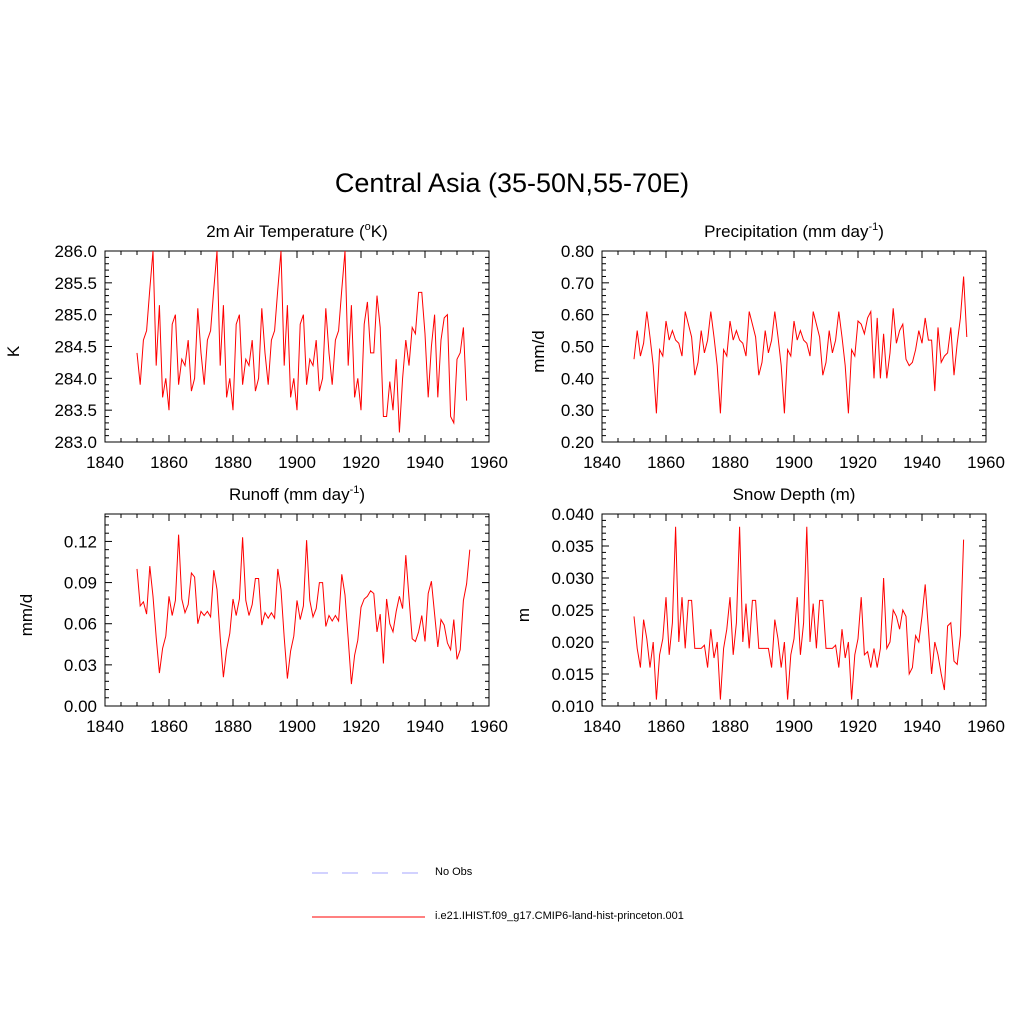 This screenshot has height=1024, width=1024. Describe the element at coordinates (297, 231) in the screenshot. I see `panel-title: 2m Air Temperature (oK)` at that location.